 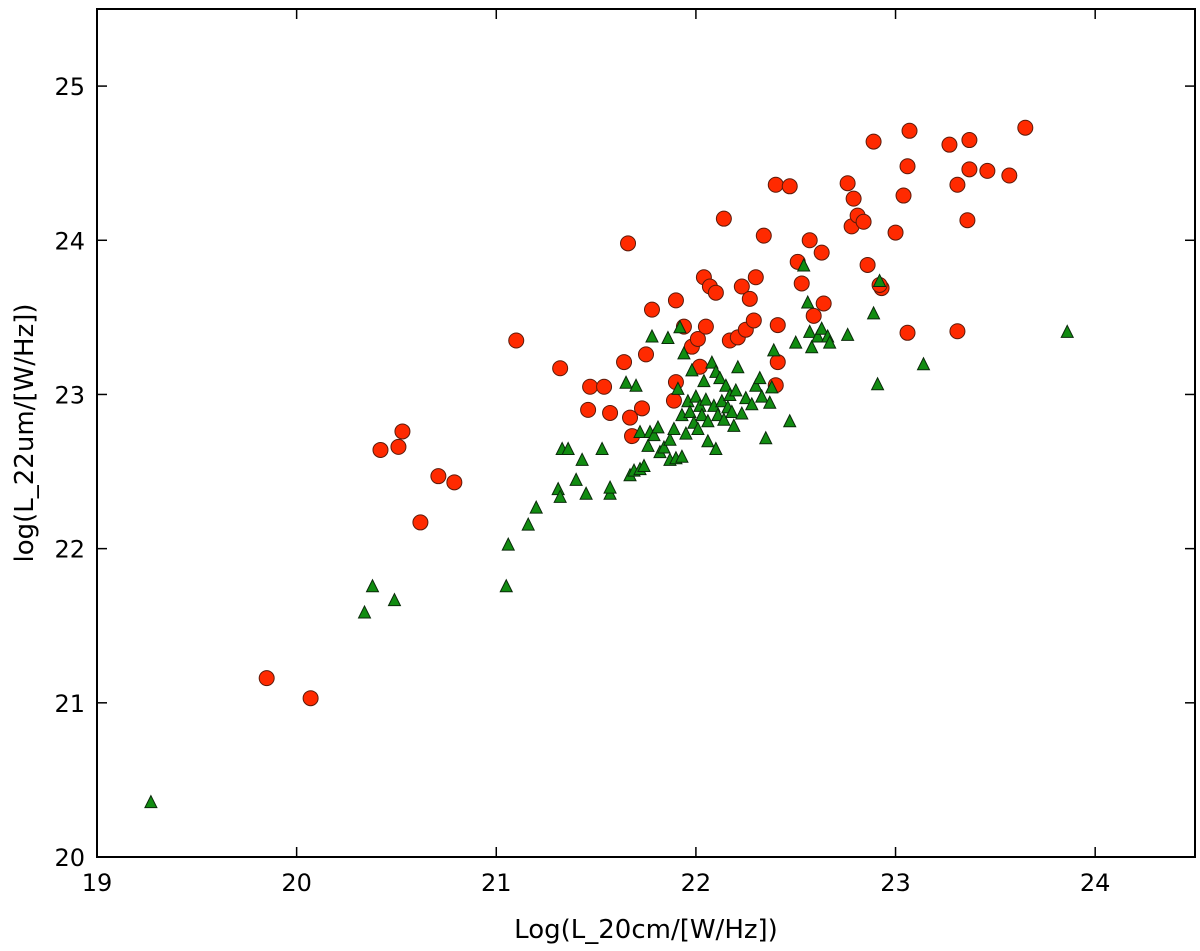 I want to click on x-axis-label: Log(L_20cm/[W/Hz]), so click(x=646, y=930).